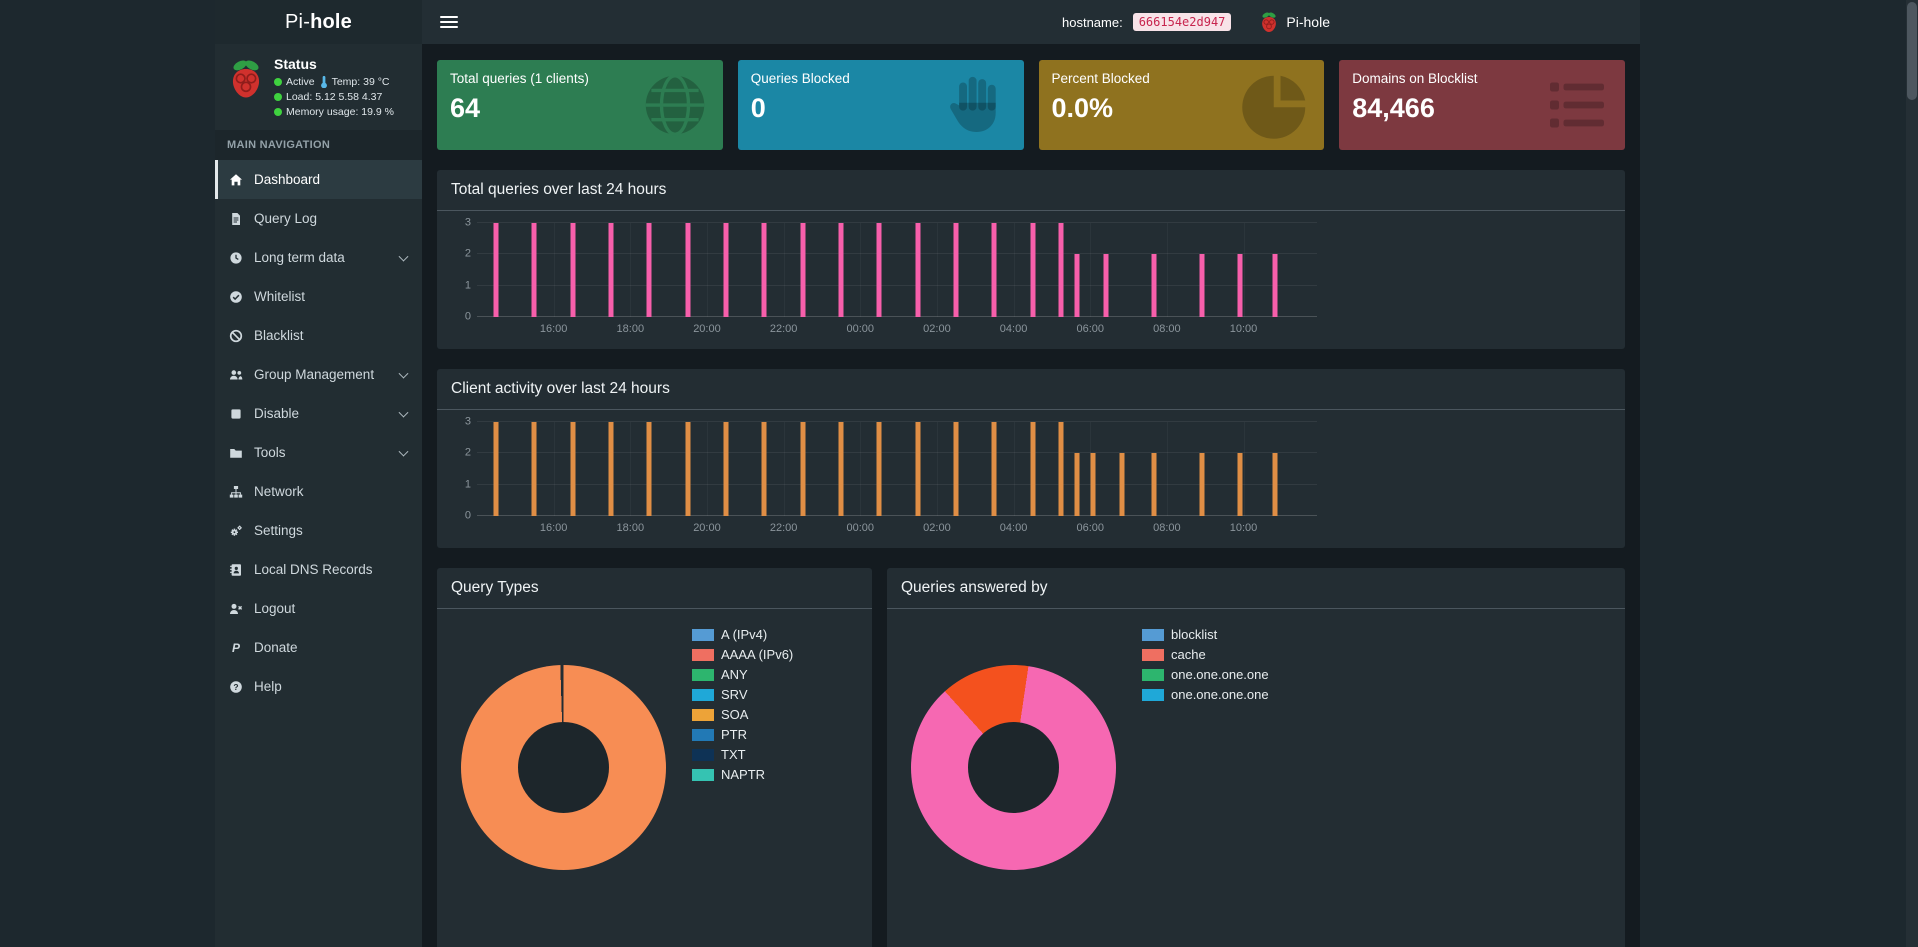  Describe the element at coordinates (927, 22) in the screenshot. I see `top-navbar: Pi-hole hostname: 666154e2d947 Pi-hole` at that location.